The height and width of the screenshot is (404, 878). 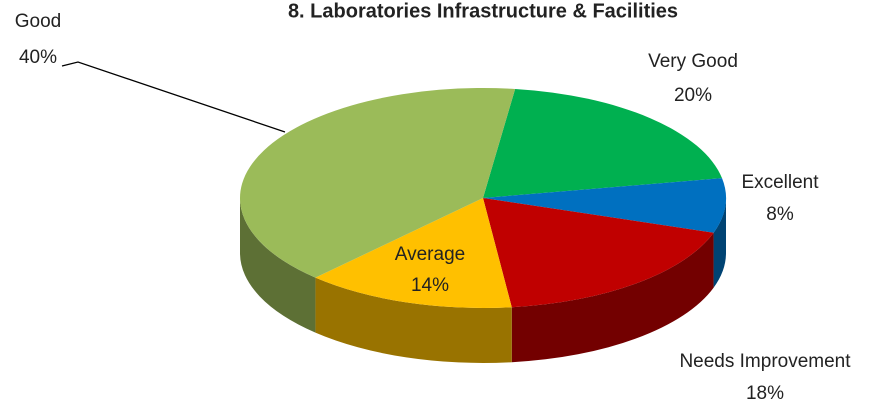 What do you see at coordinates (765, 393) in the screenshot?
I see `slice-value-label: 18%` at bounding box center [765, 393].